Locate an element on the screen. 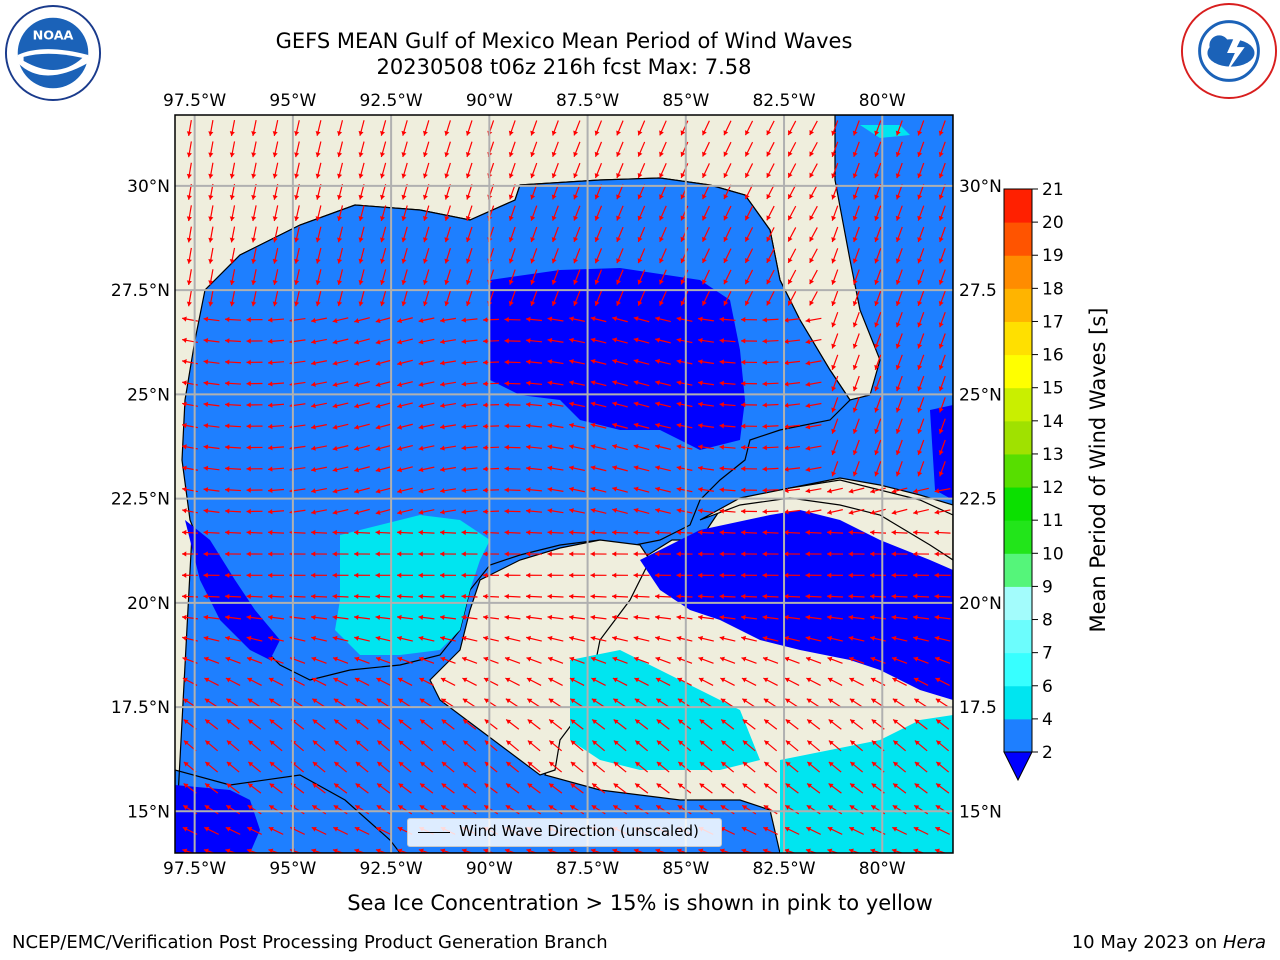 The width and height of the screenshot is (1280, 960). colorbar-tick-label: 7 is located at coordinates (1047, 654).